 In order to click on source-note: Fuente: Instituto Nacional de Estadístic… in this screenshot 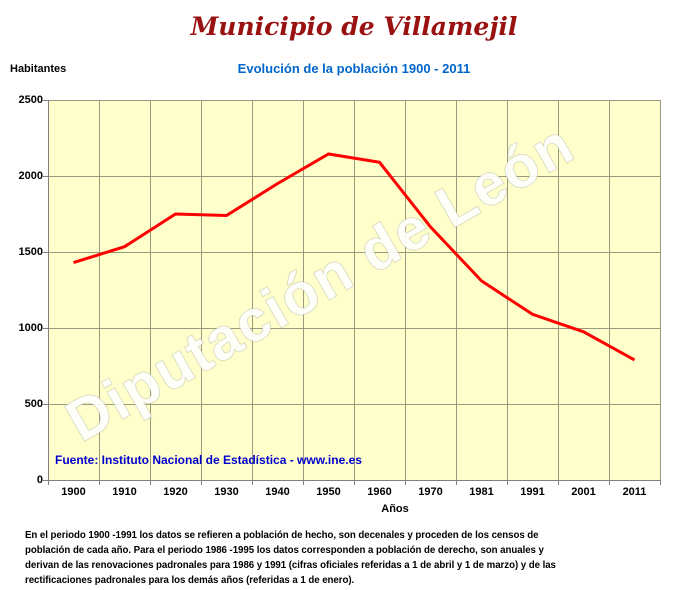, I will do `click(208, 460)`.